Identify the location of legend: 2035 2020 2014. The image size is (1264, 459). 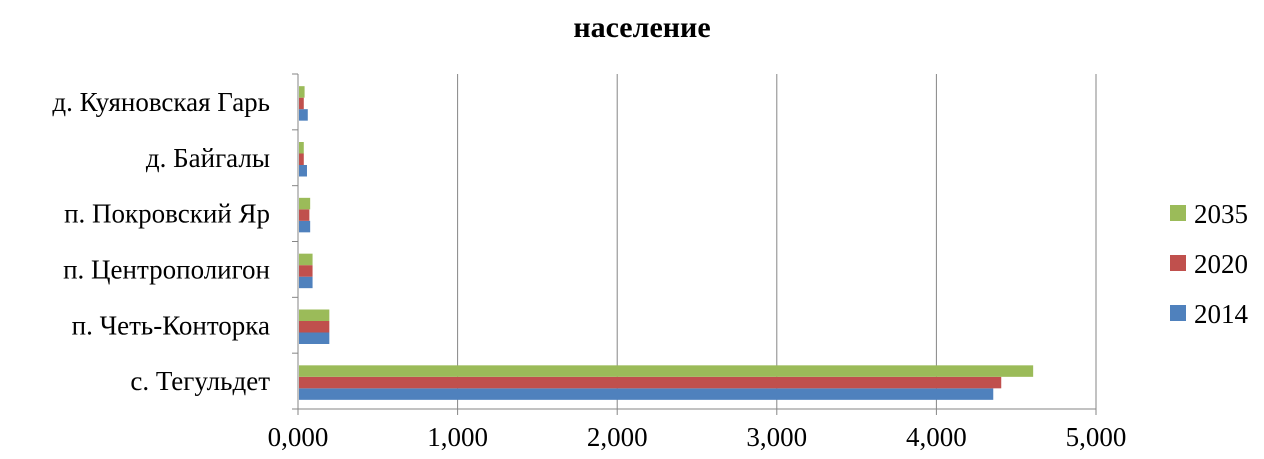
(1209, 264).